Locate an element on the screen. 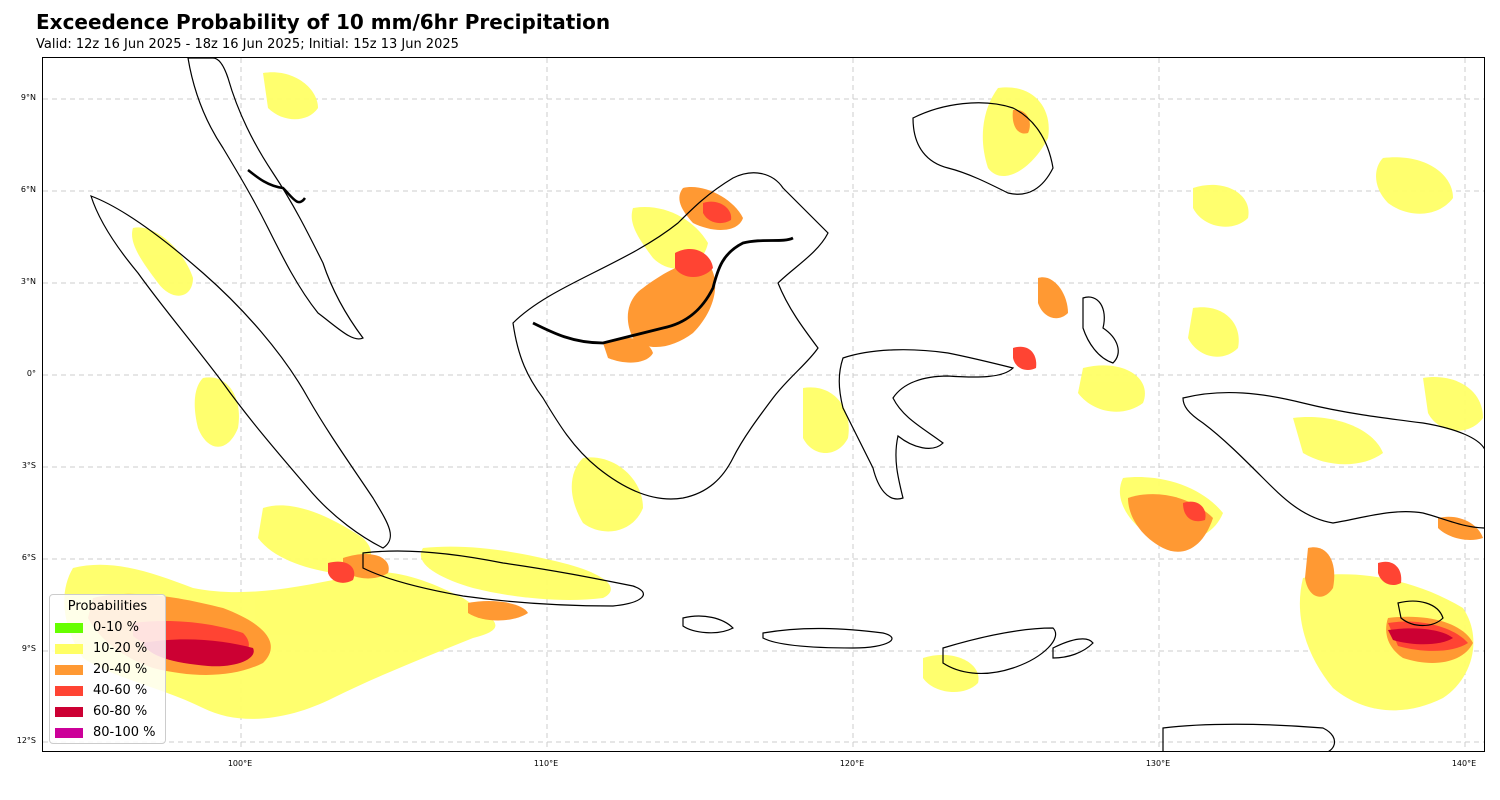  legend-item: 10-20 % is located at coordinates (107, 648).